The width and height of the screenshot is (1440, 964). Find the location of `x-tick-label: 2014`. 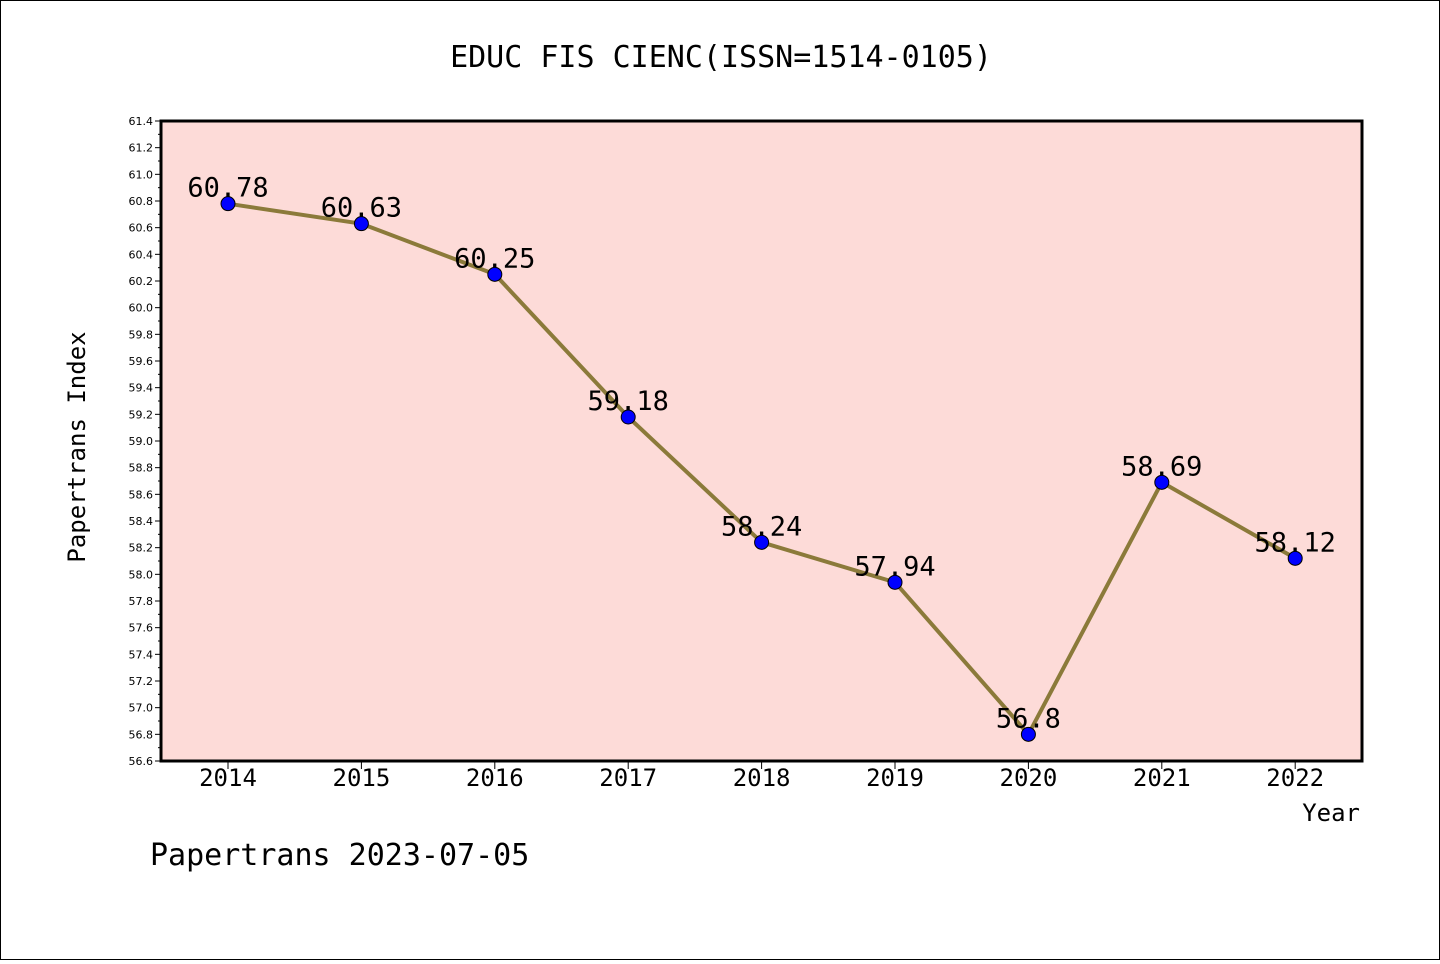

x-tick-label: 2014 is located at coordinates (228, 778).